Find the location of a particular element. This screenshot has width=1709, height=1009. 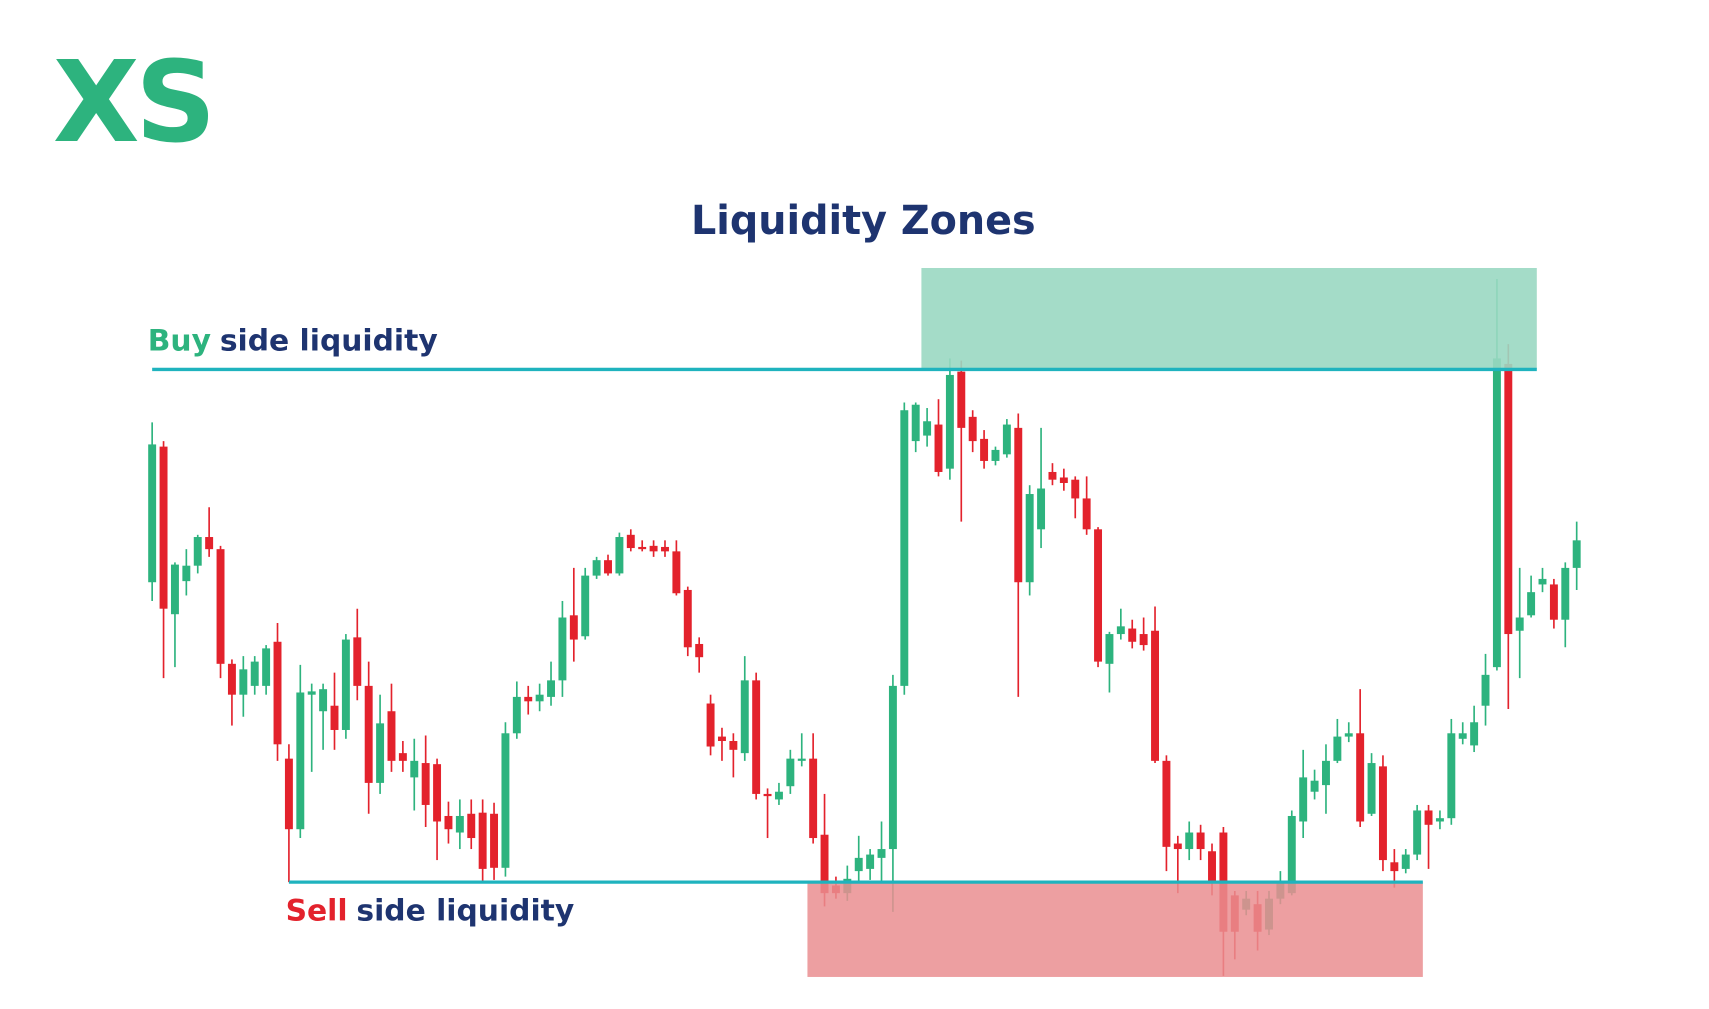

sell-side-label: Sell side liquidity is located at coordinates (430, 911).